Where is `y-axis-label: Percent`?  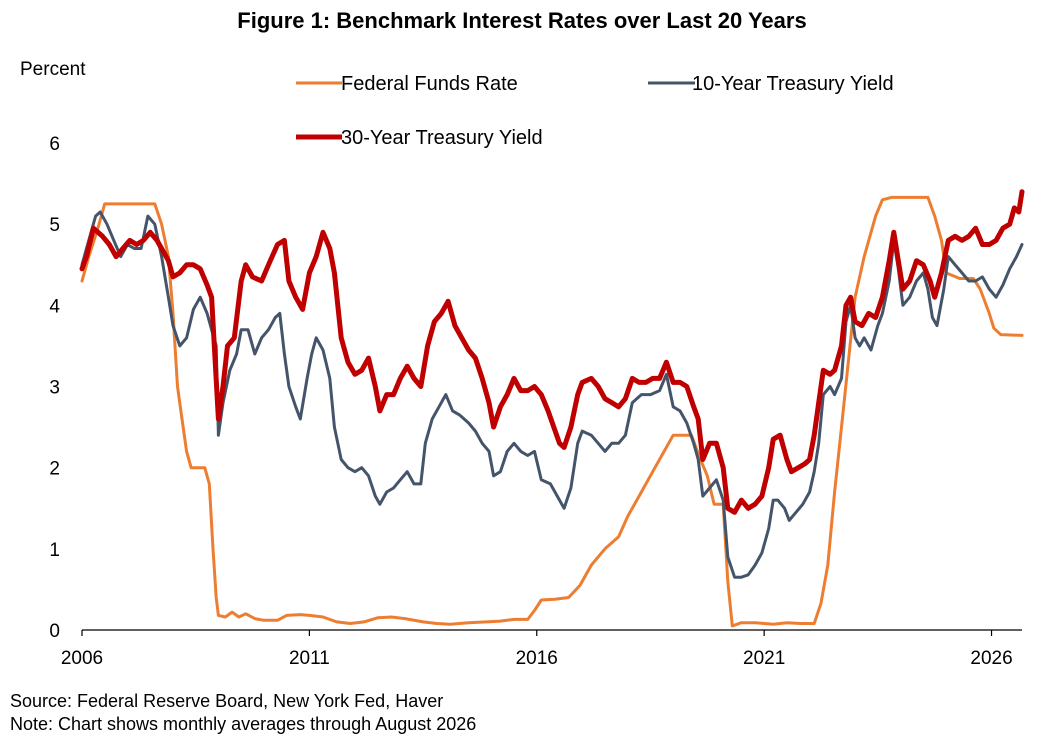 y-axis-label: Percent is located at coordinates (53, 69).